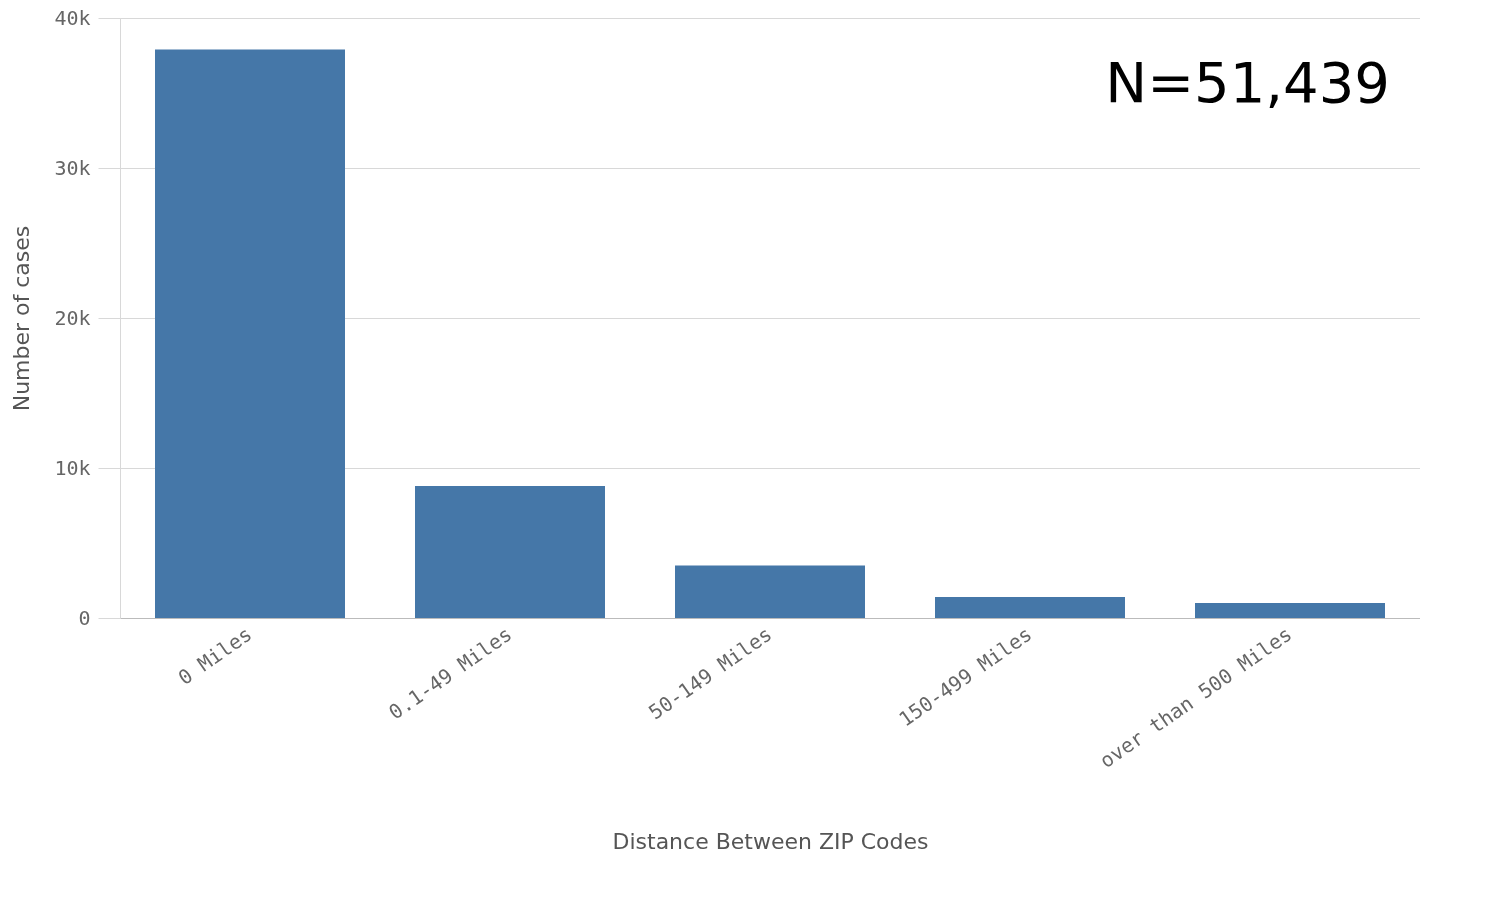  I want to click on annotation: N=51,439, so click(1247, 82).